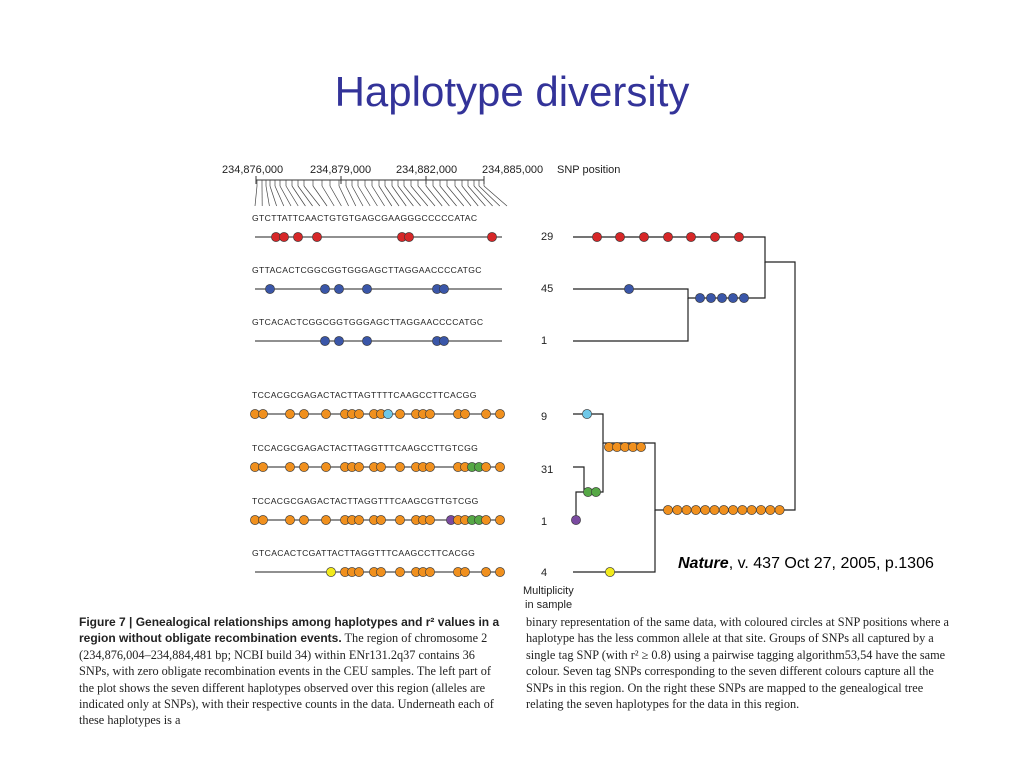  What do you see at coordinates (252, 170) in the screenshot?
I see `axis-tick-1: 234,876,000` at bounding box center [252, 170].